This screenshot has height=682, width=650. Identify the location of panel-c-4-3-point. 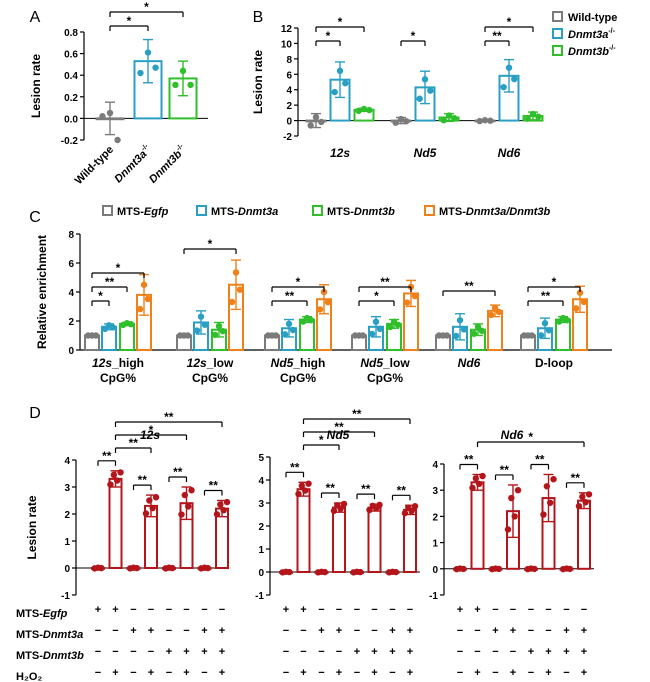
(499, 312).